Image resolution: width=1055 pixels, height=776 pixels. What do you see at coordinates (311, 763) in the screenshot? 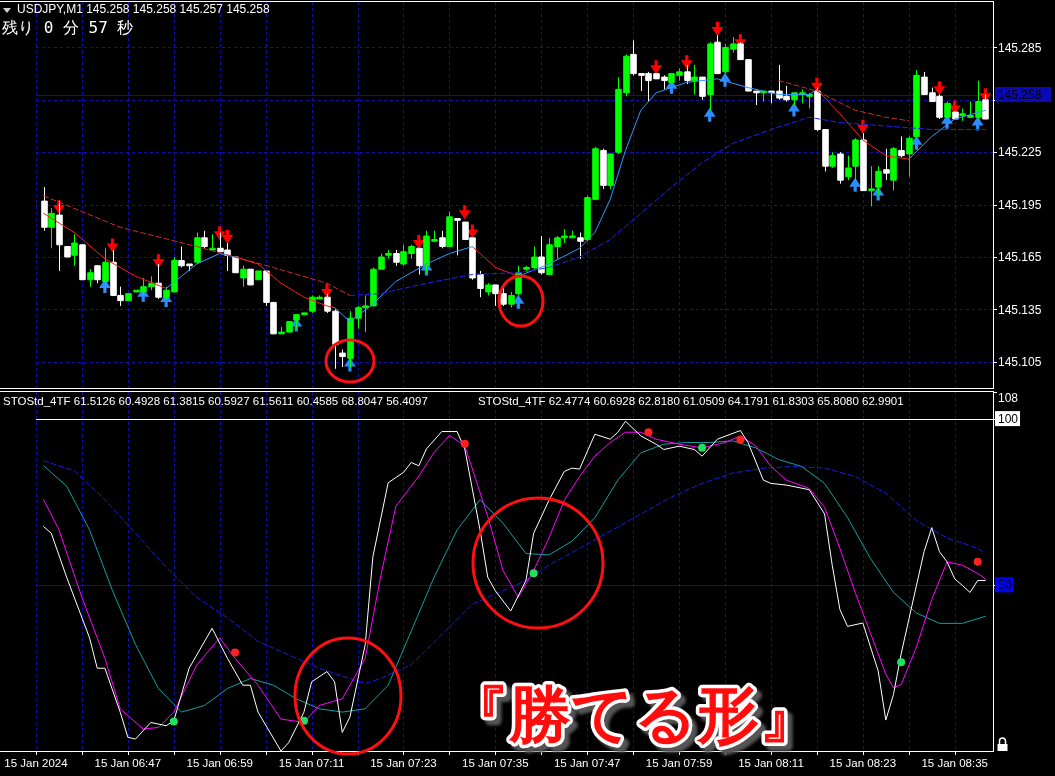
I see `x-tick-label: 15 Jan 07:11` at bounding box center [311, 763].